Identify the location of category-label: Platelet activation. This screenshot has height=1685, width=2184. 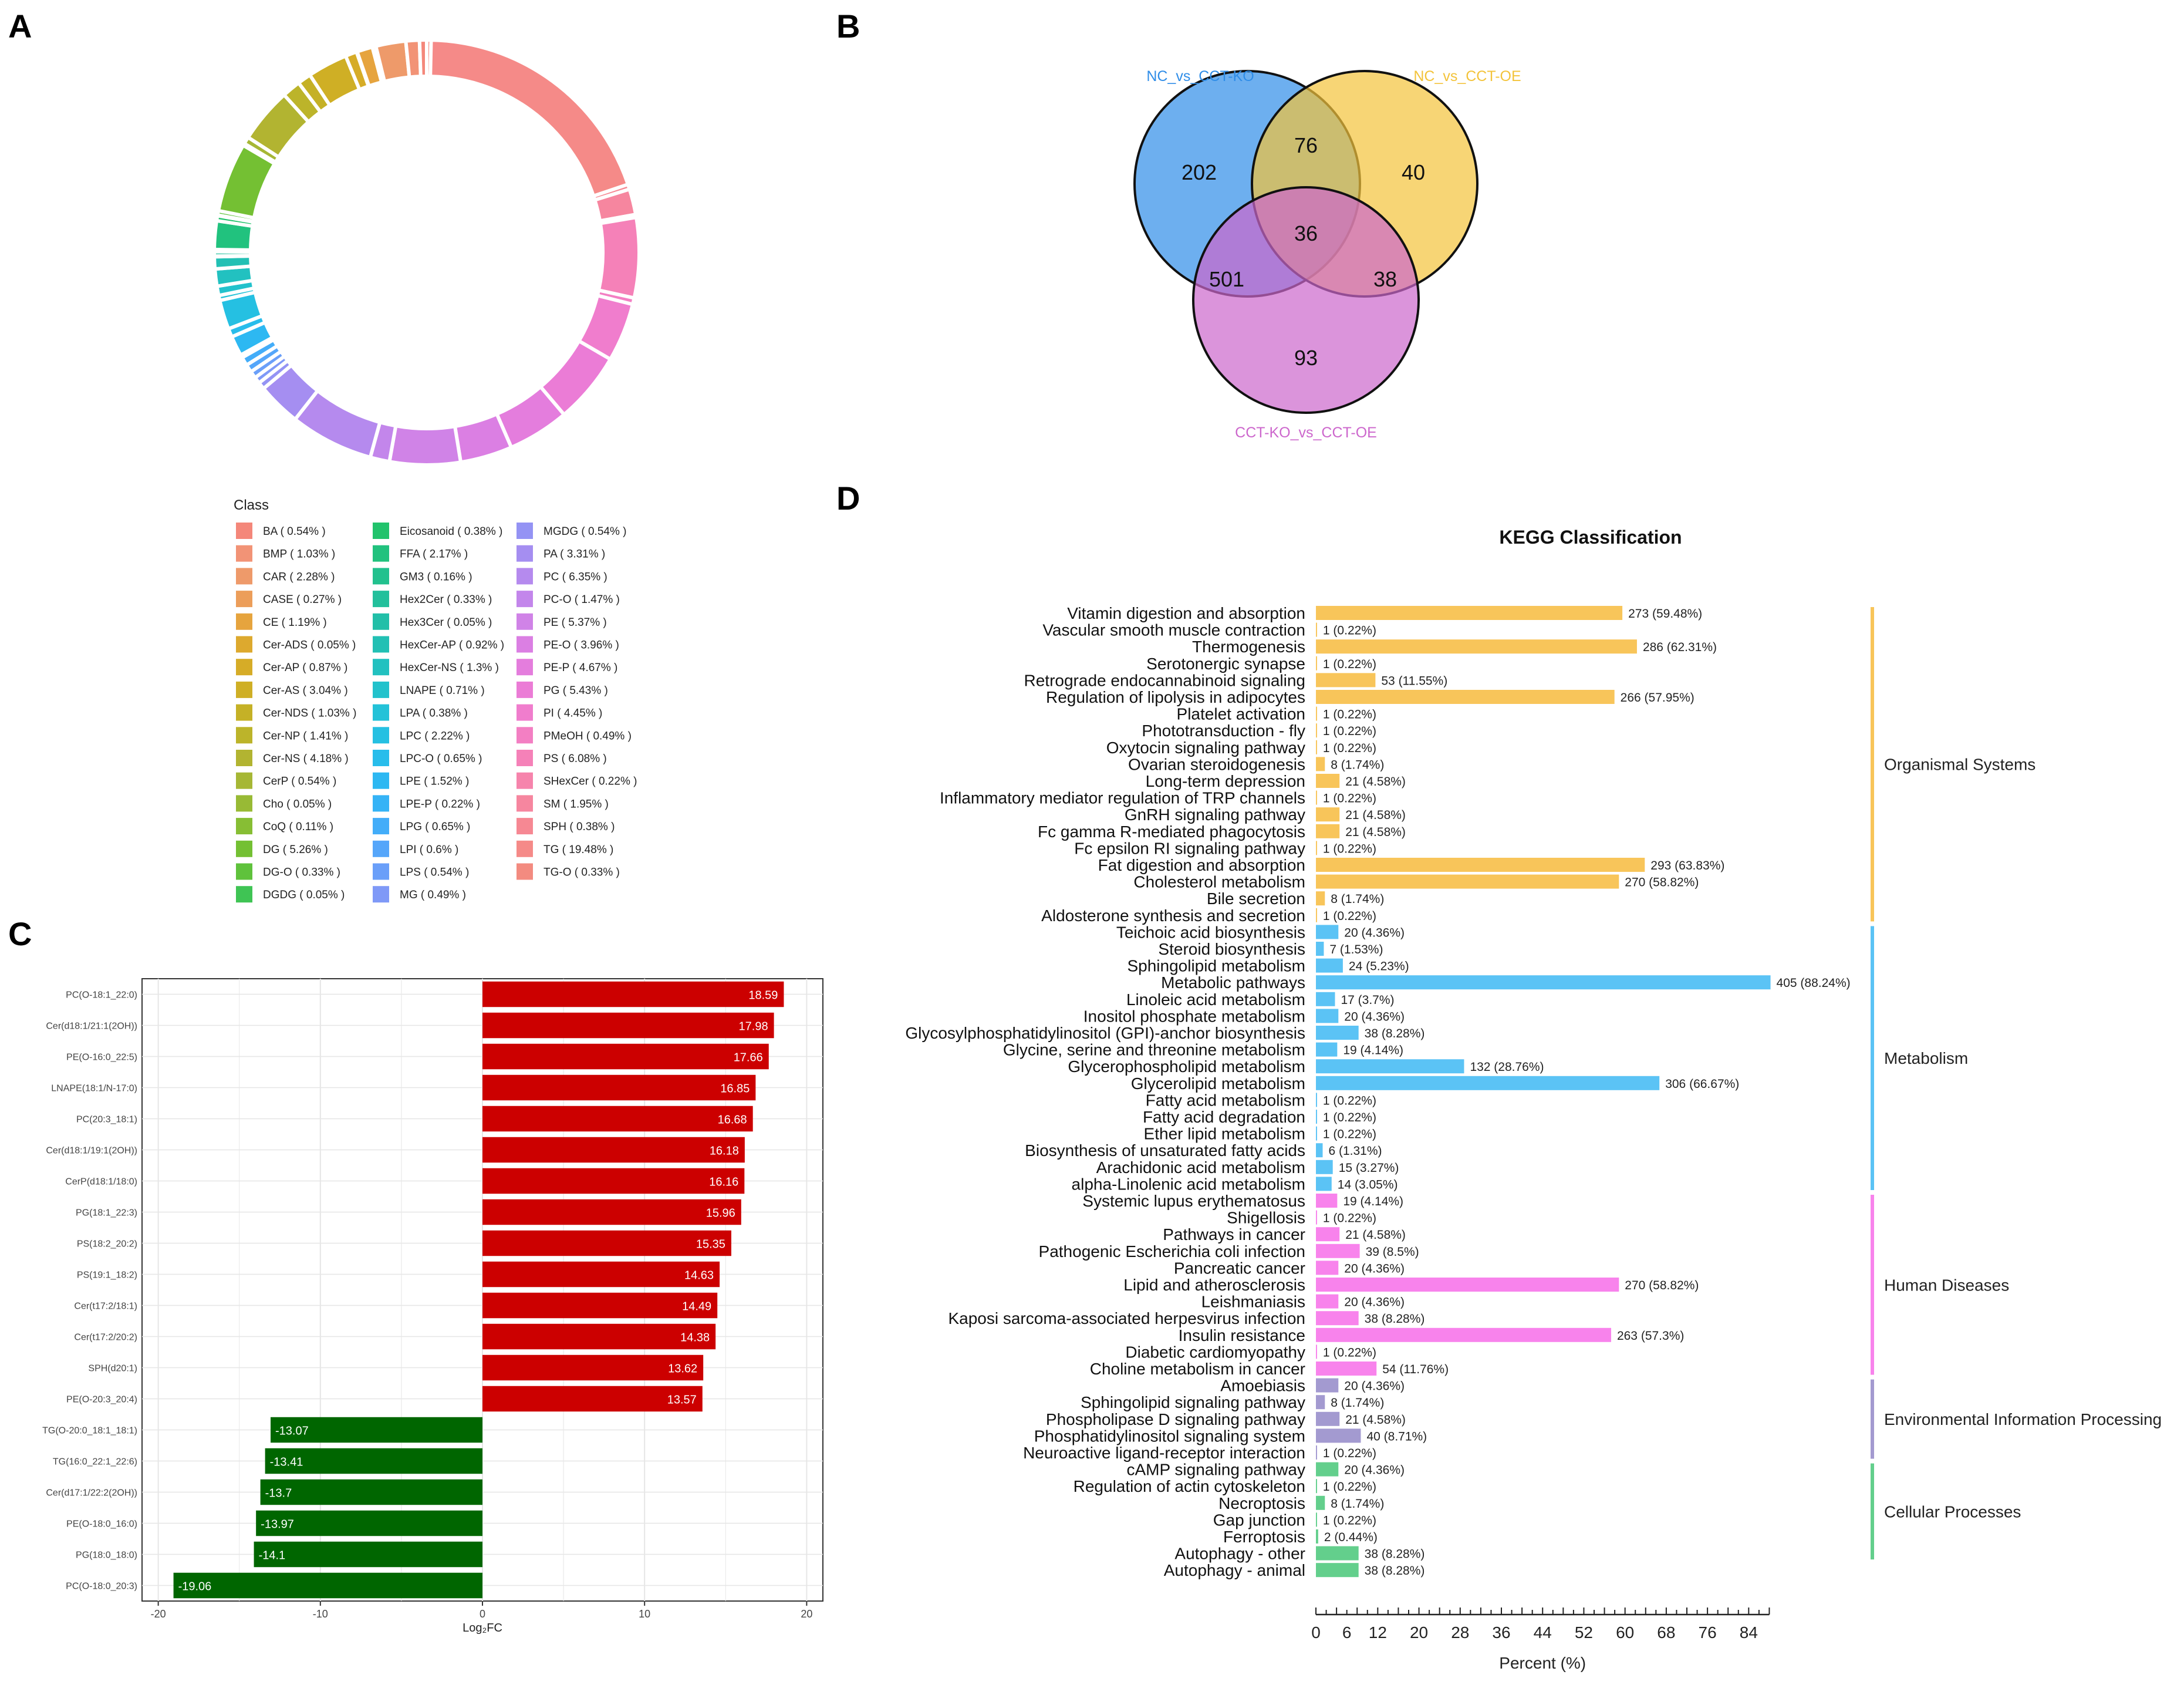
(1241, 714).